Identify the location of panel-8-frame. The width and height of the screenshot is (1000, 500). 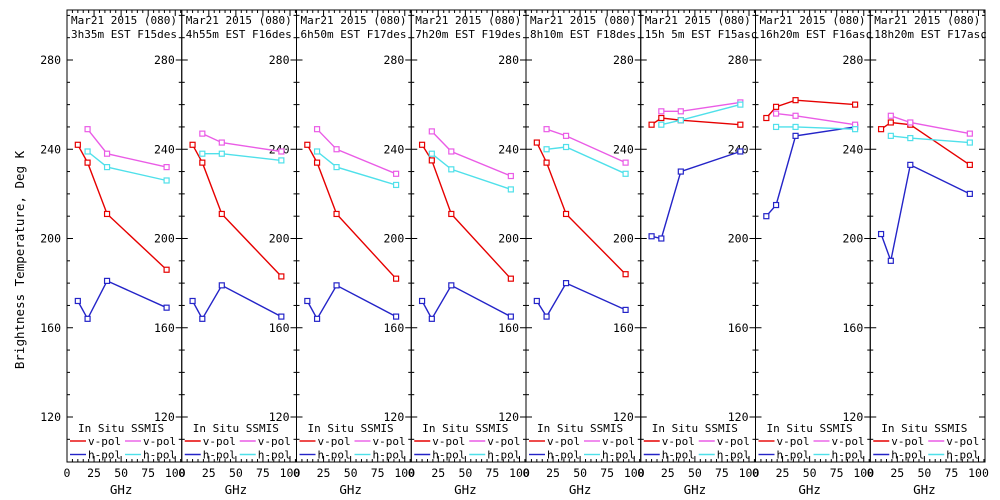
(927, 236).